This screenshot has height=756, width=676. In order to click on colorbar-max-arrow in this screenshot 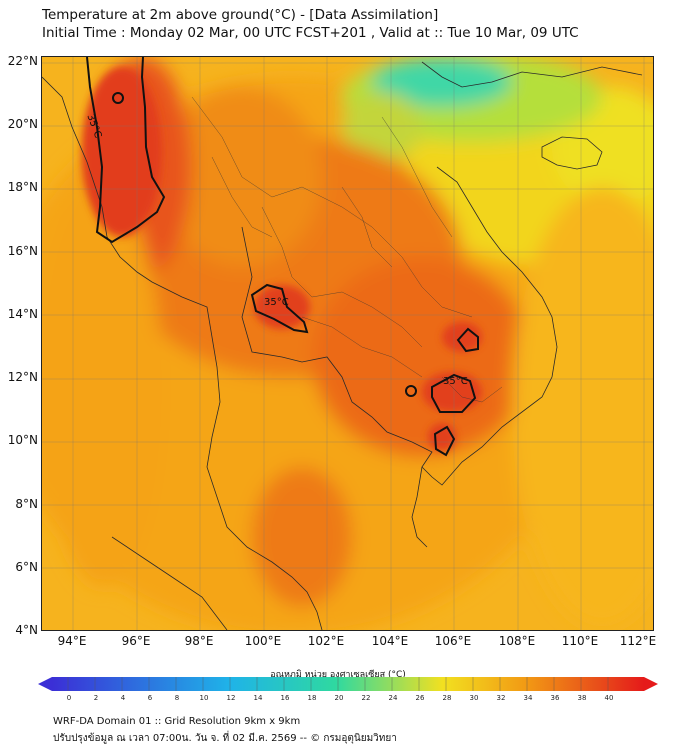, I will do `click(651, 684)`.